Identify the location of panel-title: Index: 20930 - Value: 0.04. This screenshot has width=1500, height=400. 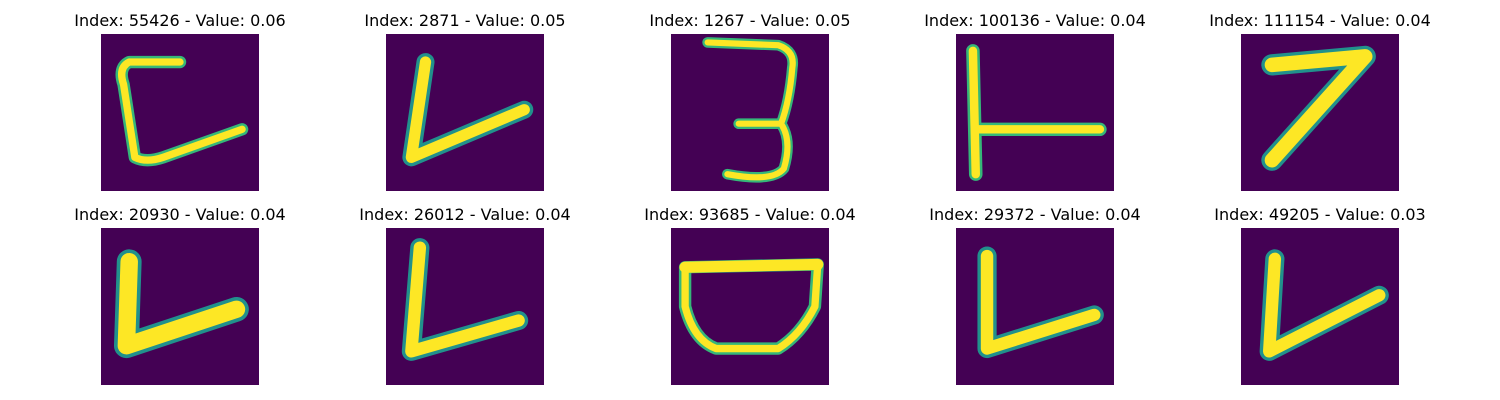
(180, 214).